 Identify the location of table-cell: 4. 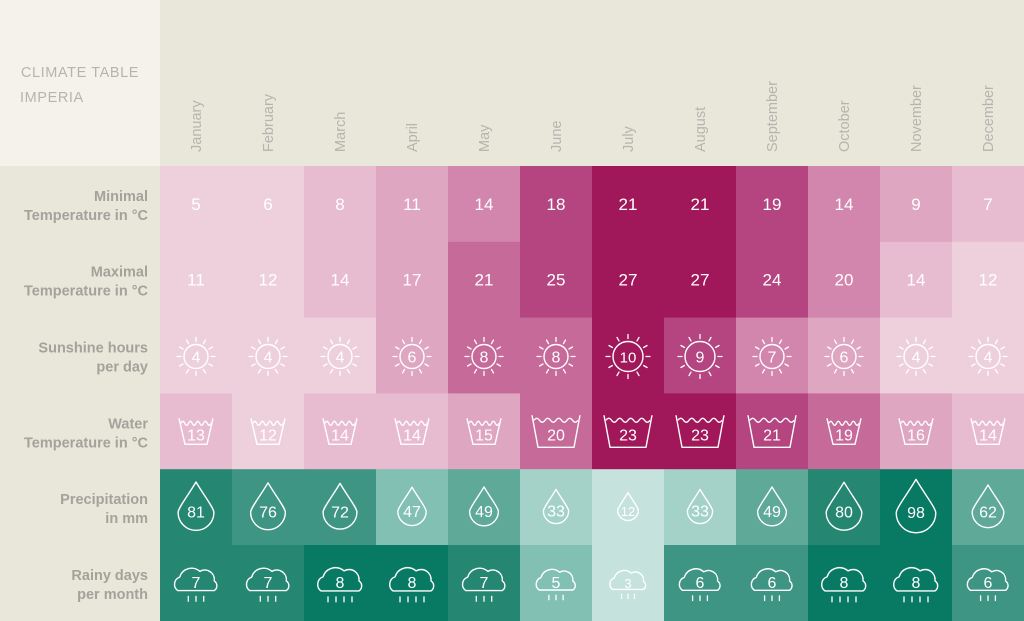
(988, 355).